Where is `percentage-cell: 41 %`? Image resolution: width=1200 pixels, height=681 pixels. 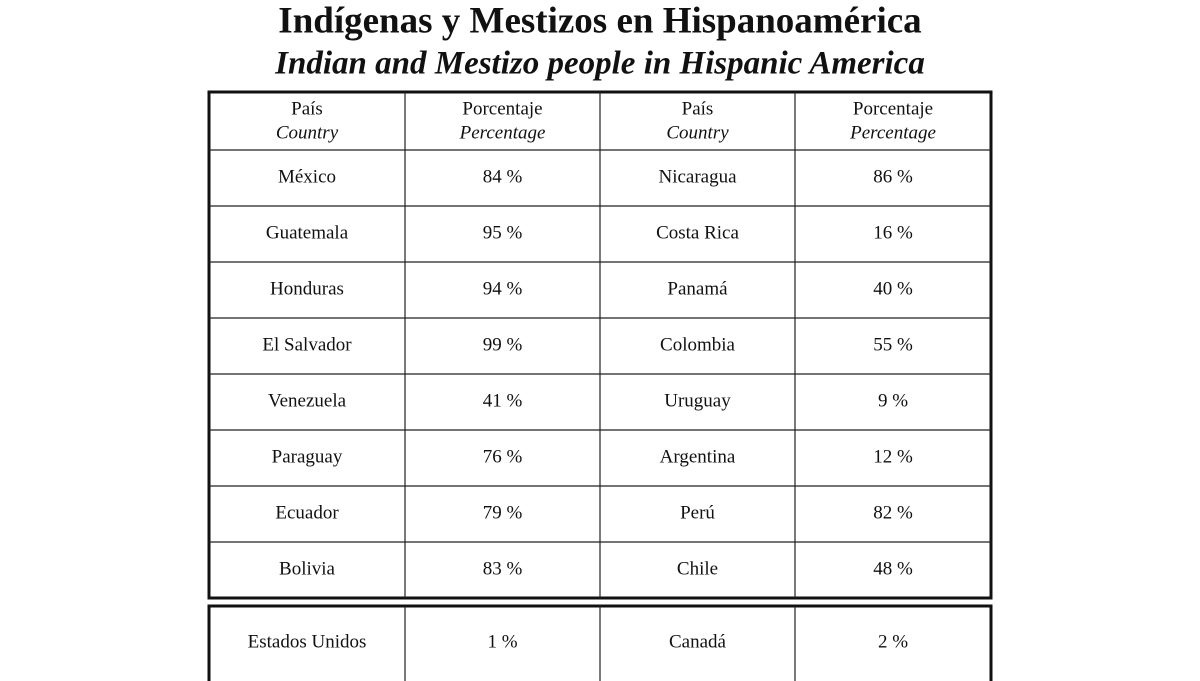 percentage-cell: 41 % is located at coordinates (503, 400).